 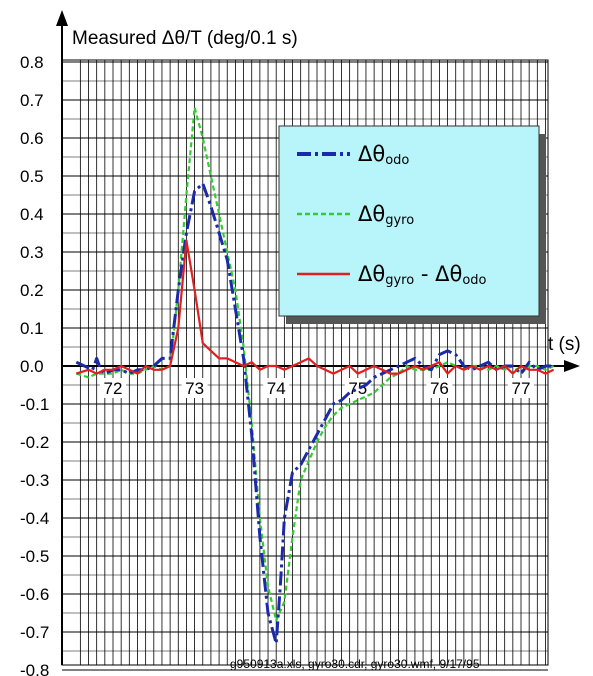 I want to click on y-tick-label: 0.6, so click(x=32, y=138).